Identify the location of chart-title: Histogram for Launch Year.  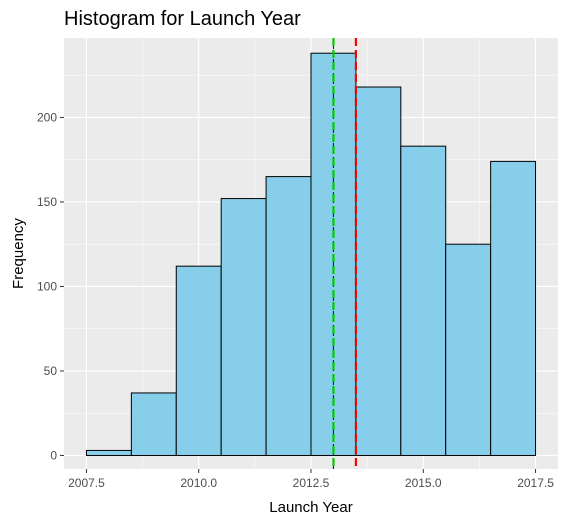
(182, 19).